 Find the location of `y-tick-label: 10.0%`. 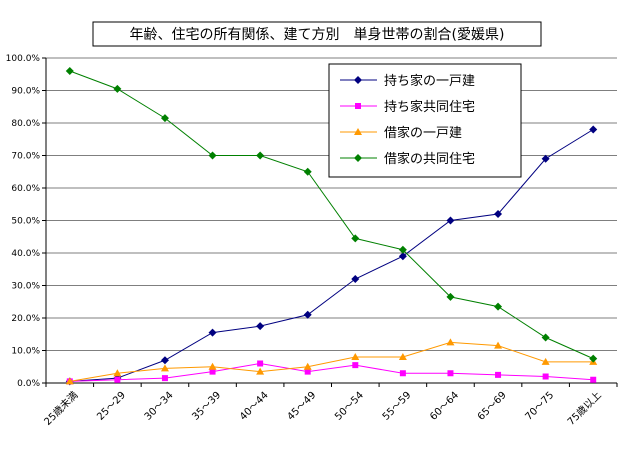

y-tick-label: 10.0% is located at coordinates (25, 352).